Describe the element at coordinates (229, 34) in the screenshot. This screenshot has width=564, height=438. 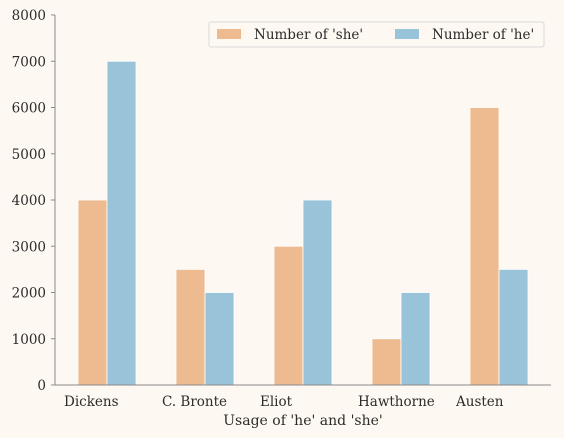
I see `legend-swatch-she` at that location.